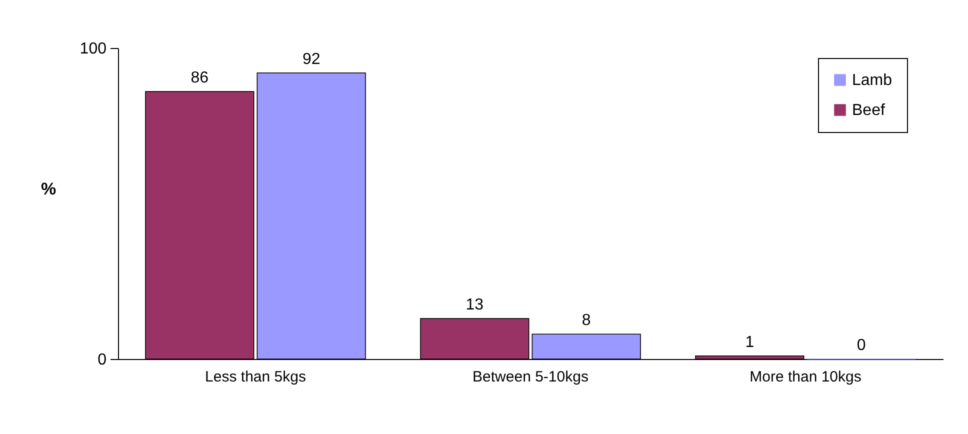 The height and width of the screenshot is (434, 968). Describe the element at coordinates (475, 305) in the screenshot. I see `data-label: 13` at that location.